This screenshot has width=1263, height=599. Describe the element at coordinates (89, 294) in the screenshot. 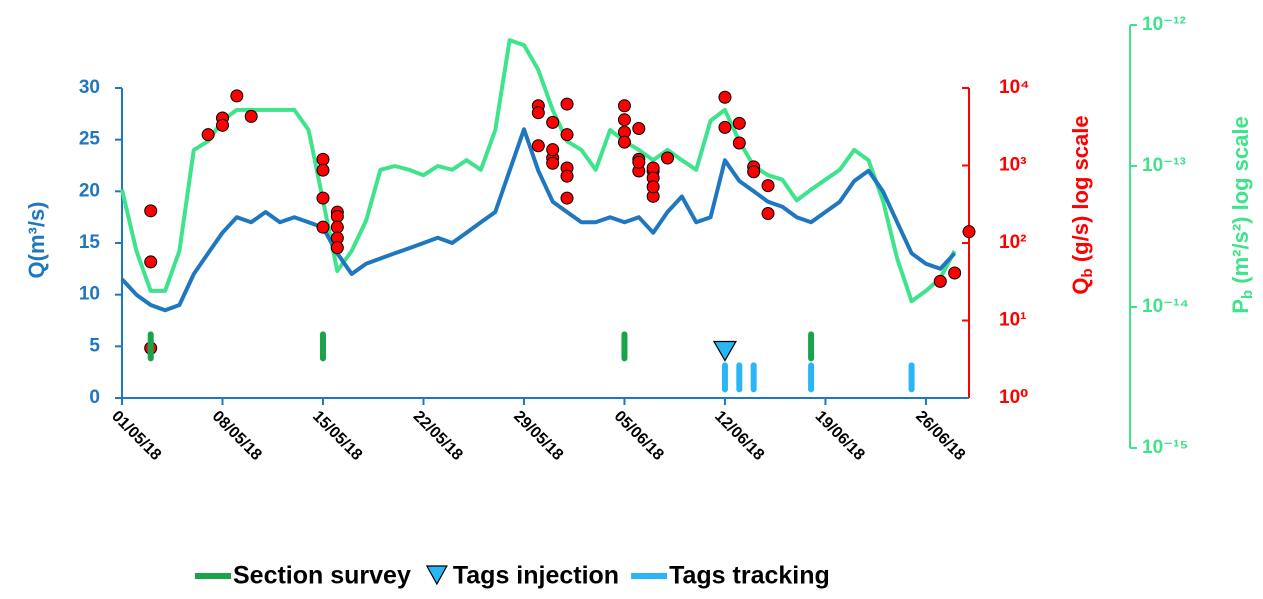

I see `y-tick-label: 10` at that location.